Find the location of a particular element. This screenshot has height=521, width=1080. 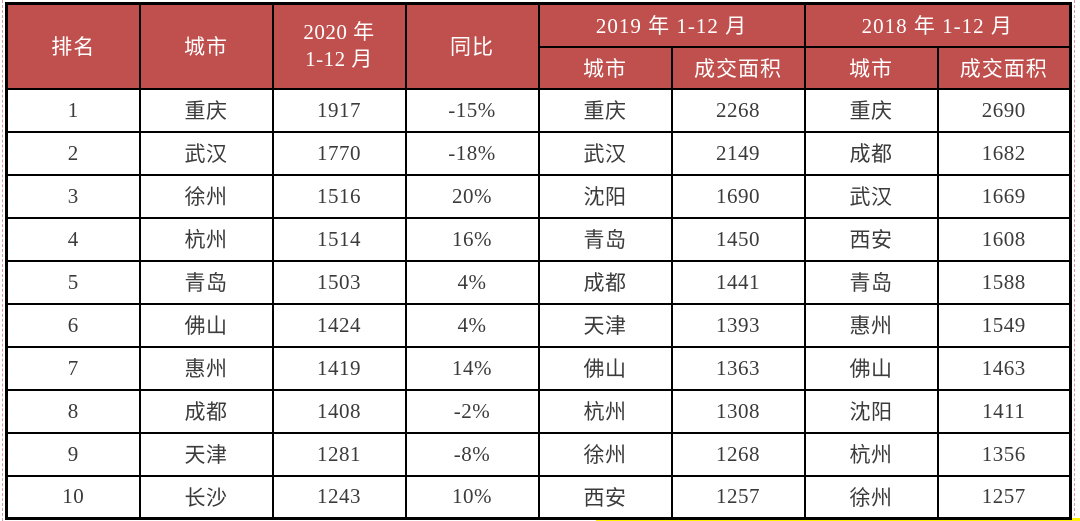

table-row: 1 重庆 1917 -15% 重庆 2268 重庆 2690 is located at coordinates (538, 110).